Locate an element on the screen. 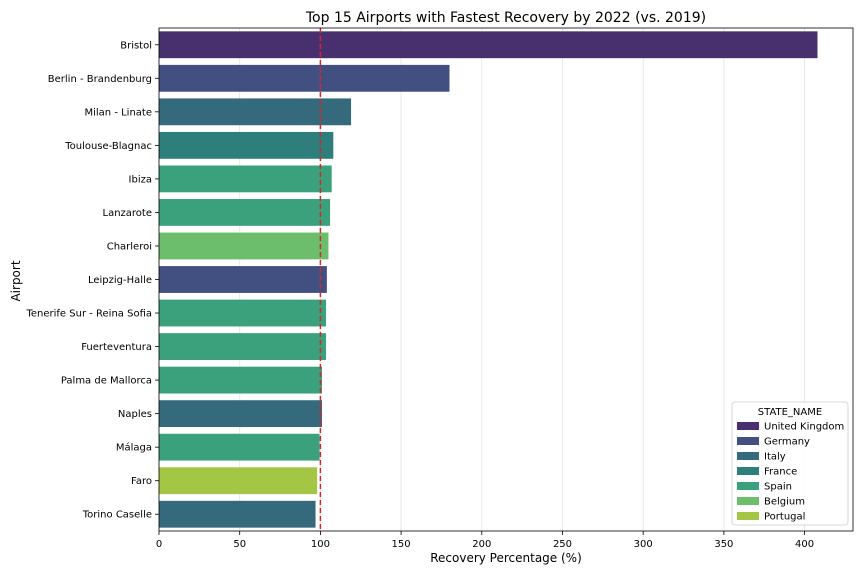  y-tick-label: Toulouse-Blagnac is located at coordinates (108, 146).